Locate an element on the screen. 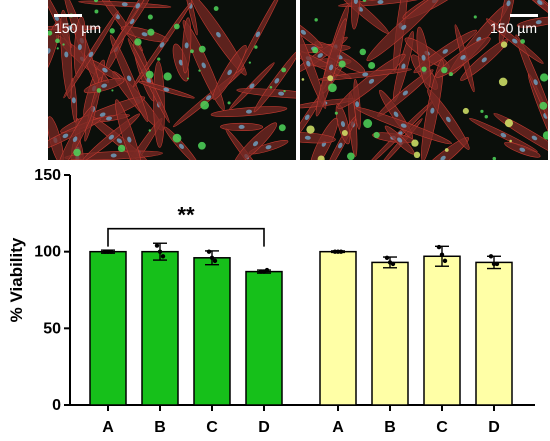  x-tick-label: B is located at coordinates (160, 427).